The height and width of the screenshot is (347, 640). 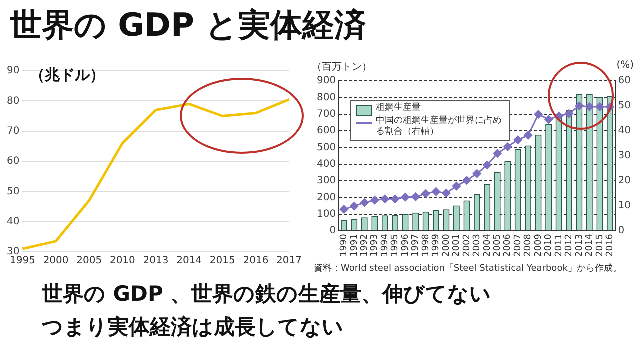 I want to click on y-tick-label: 600, so click(x=326, y=131).